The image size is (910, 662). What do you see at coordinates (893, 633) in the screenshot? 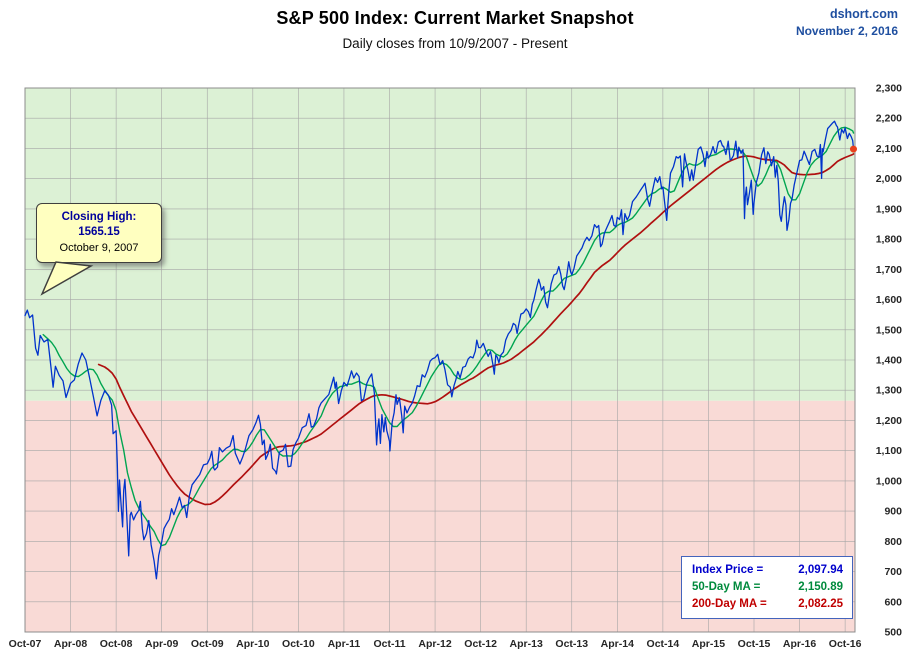
I see `svg-text: 500` at bounding box center [893, 633].